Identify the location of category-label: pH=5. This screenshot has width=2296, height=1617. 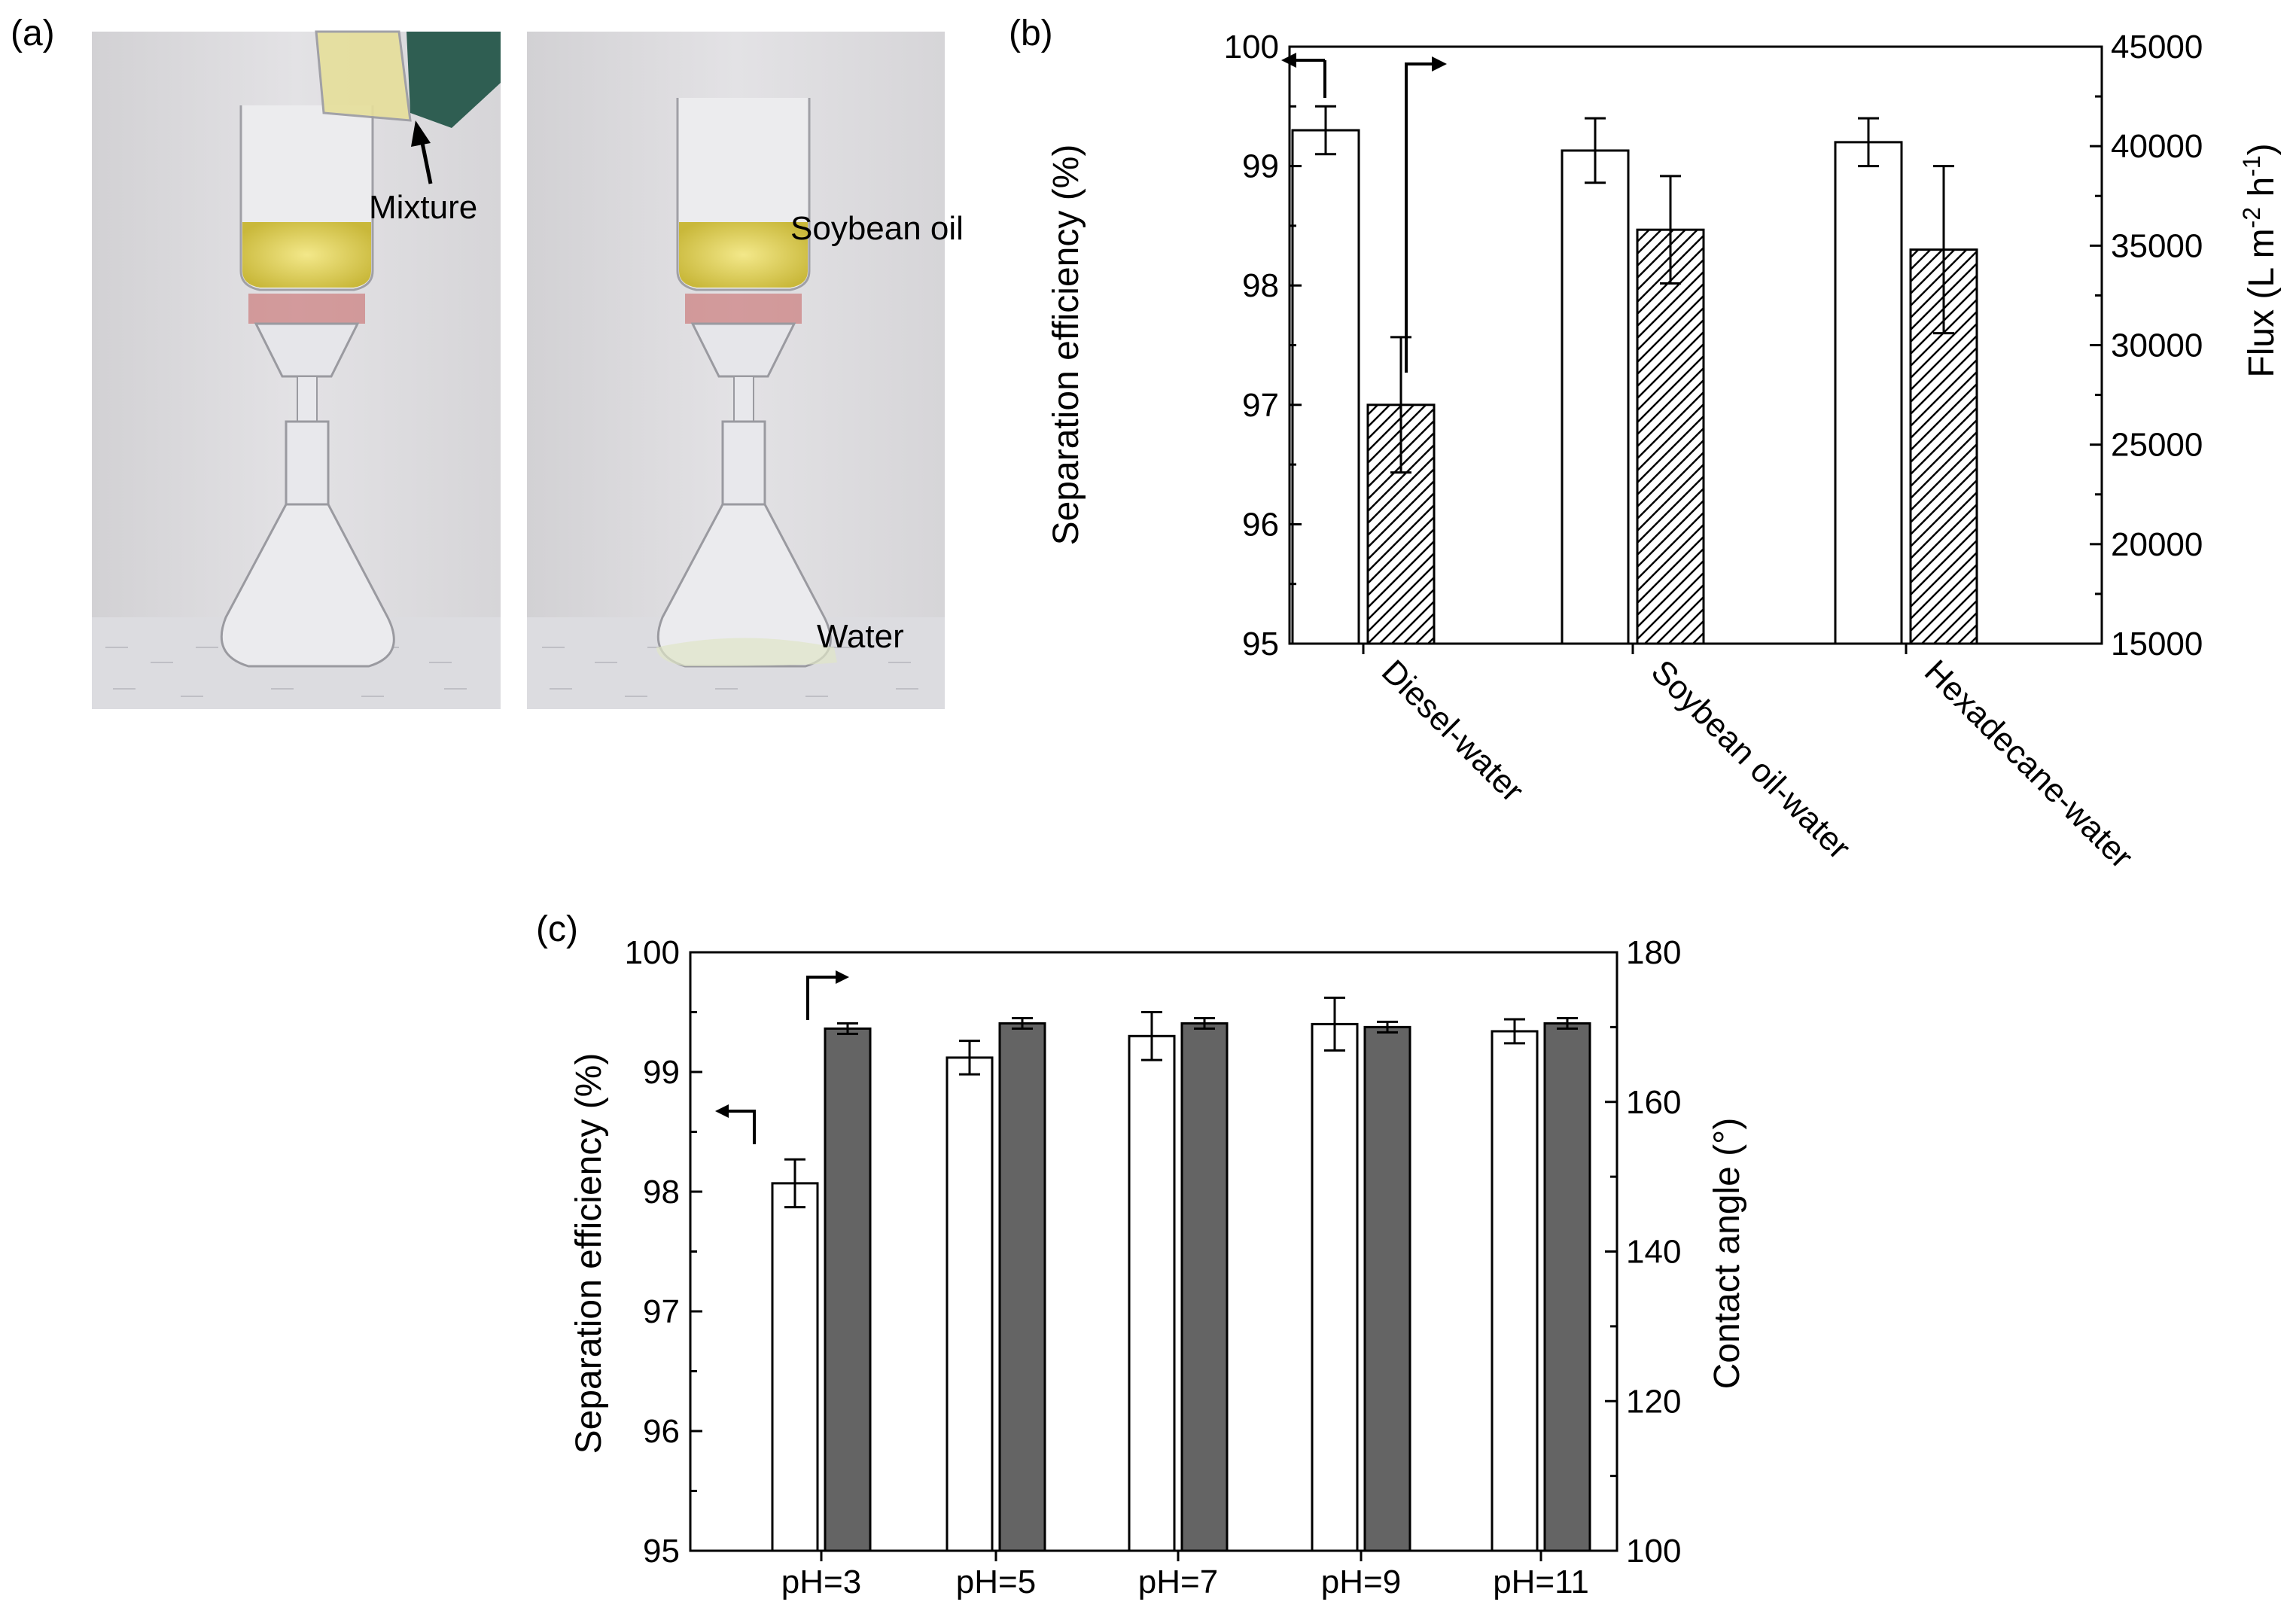
(996, 1582).